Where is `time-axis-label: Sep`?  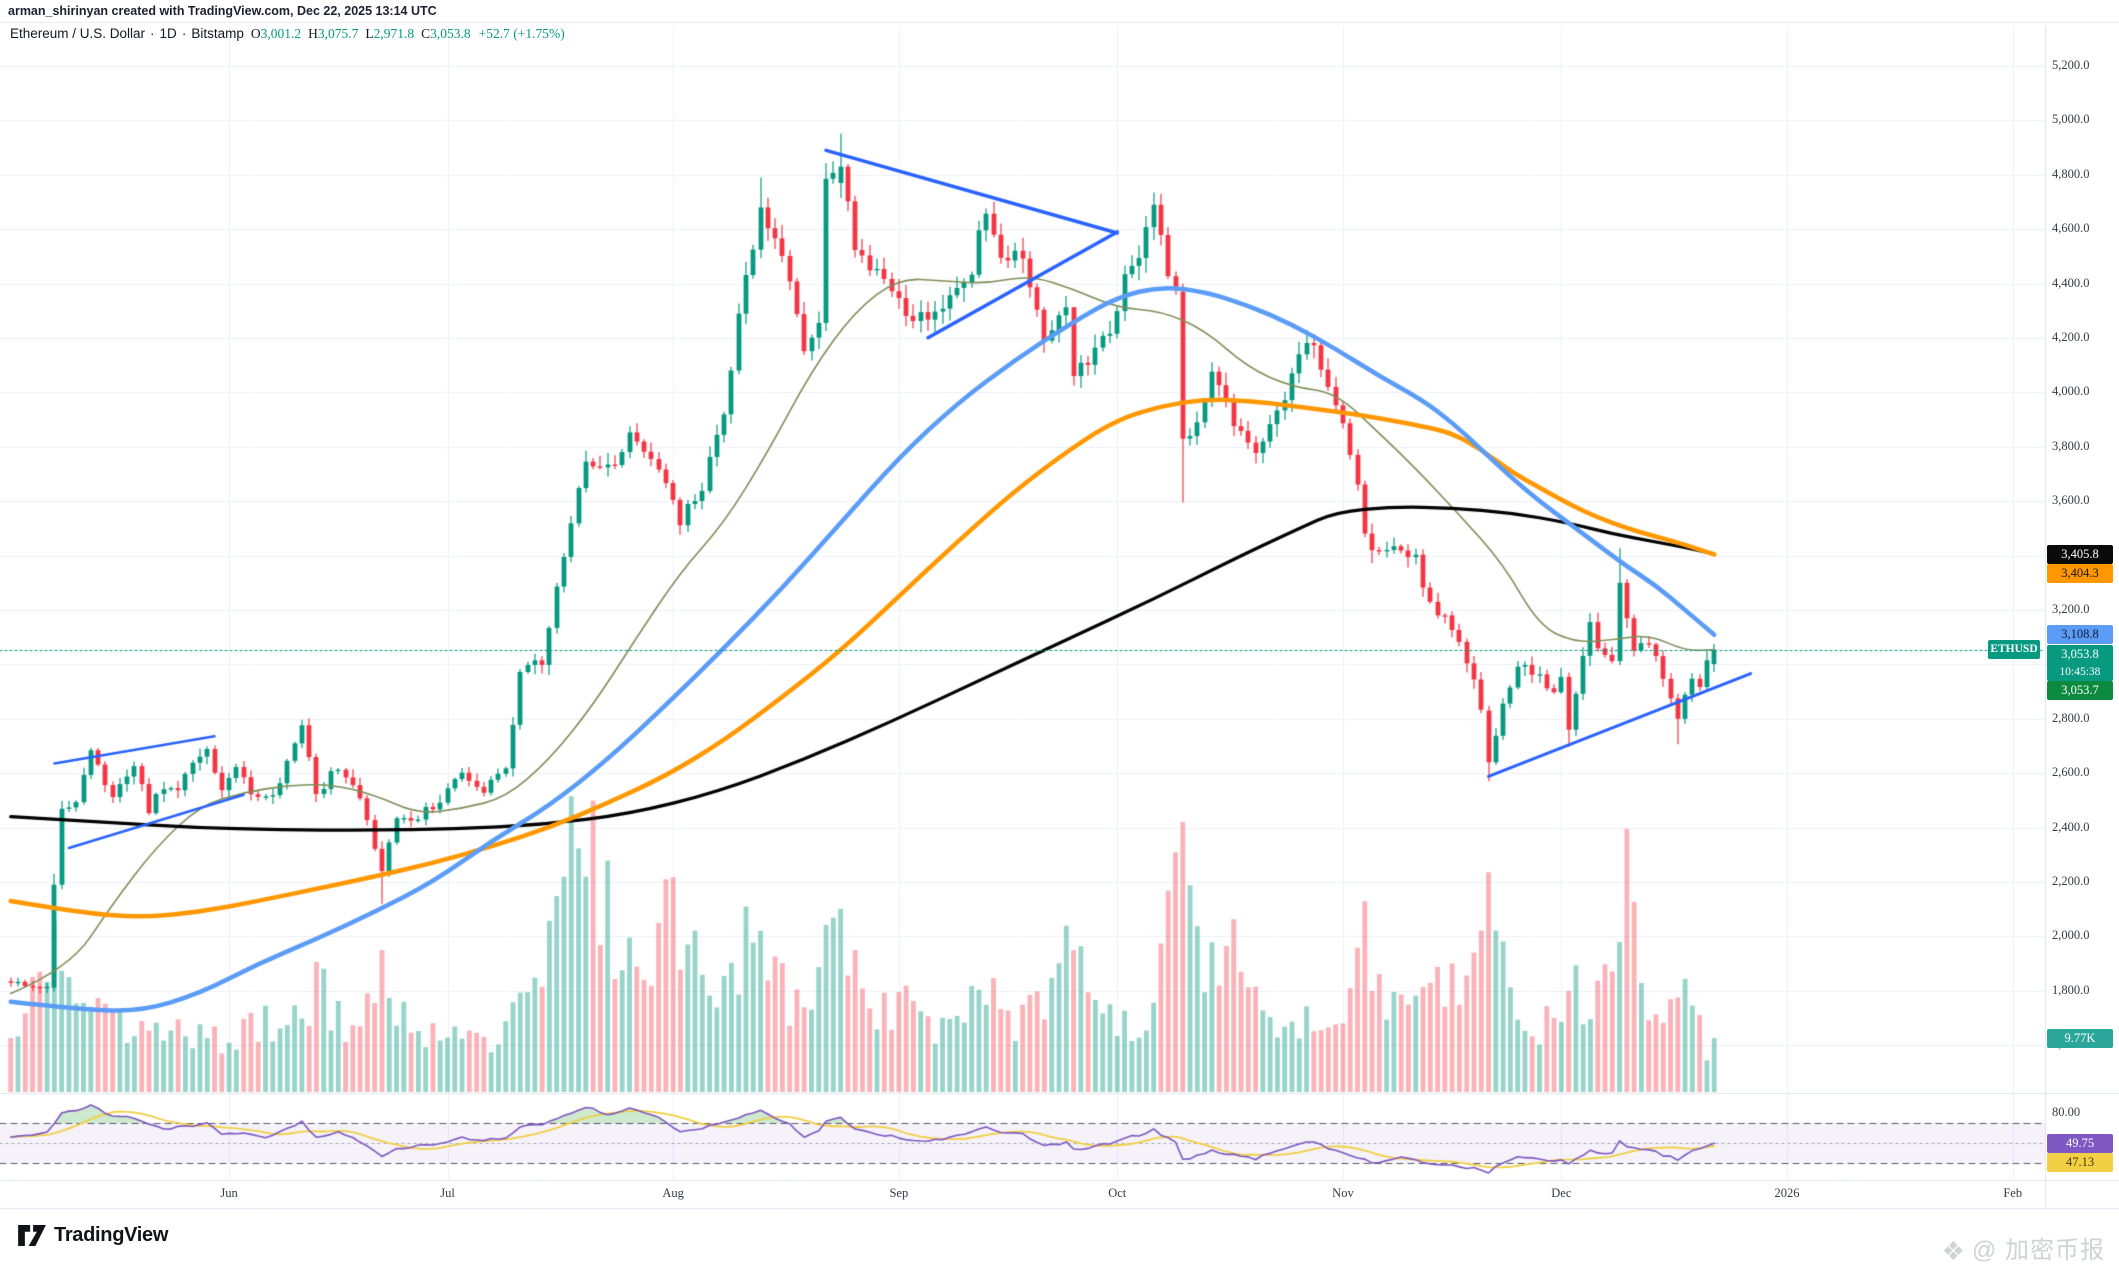 time-axis-label: Sep is located at coordinates (899, 1193).